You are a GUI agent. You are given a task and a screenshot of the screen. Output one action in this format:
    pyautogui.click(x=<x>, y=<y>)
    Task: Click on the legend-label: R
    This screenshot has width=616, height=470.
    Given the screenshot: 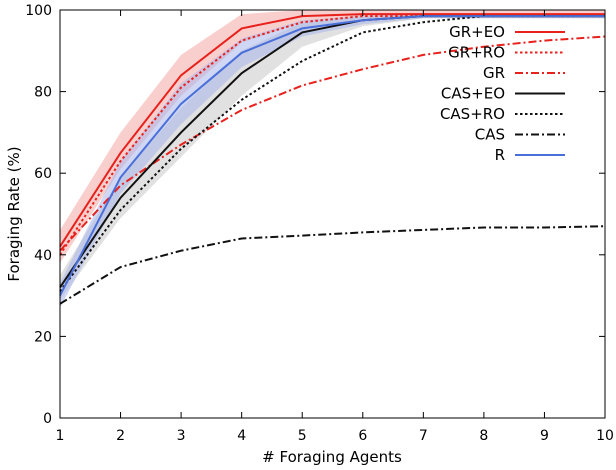 What is the action you would take?
    pyautogui.click(x=500, y=155)
    